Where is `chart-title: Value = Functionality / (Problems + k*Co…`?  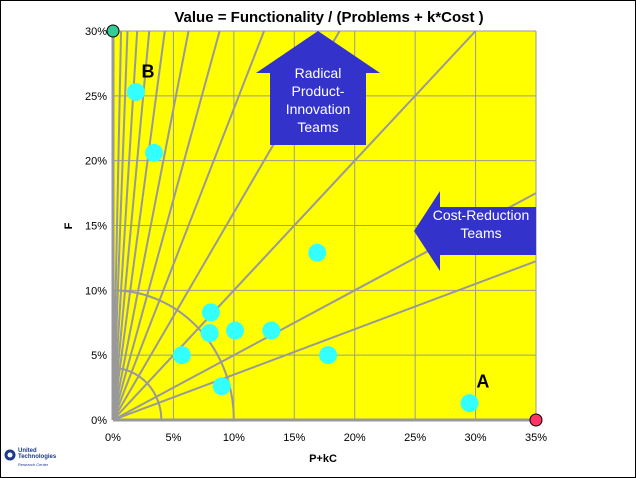
chart-title: Value = Functionality / (Problems + k*Co… is located at coordinates (328, 17).